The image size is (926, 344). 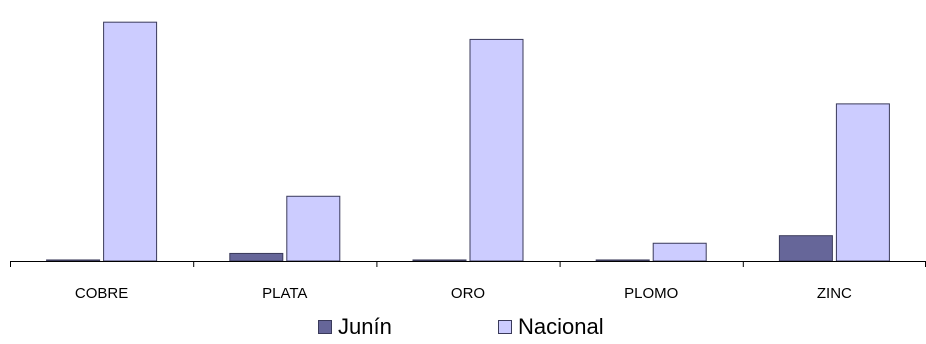 I want to click on bar-nacional-oro, so click(x=496, y=150).